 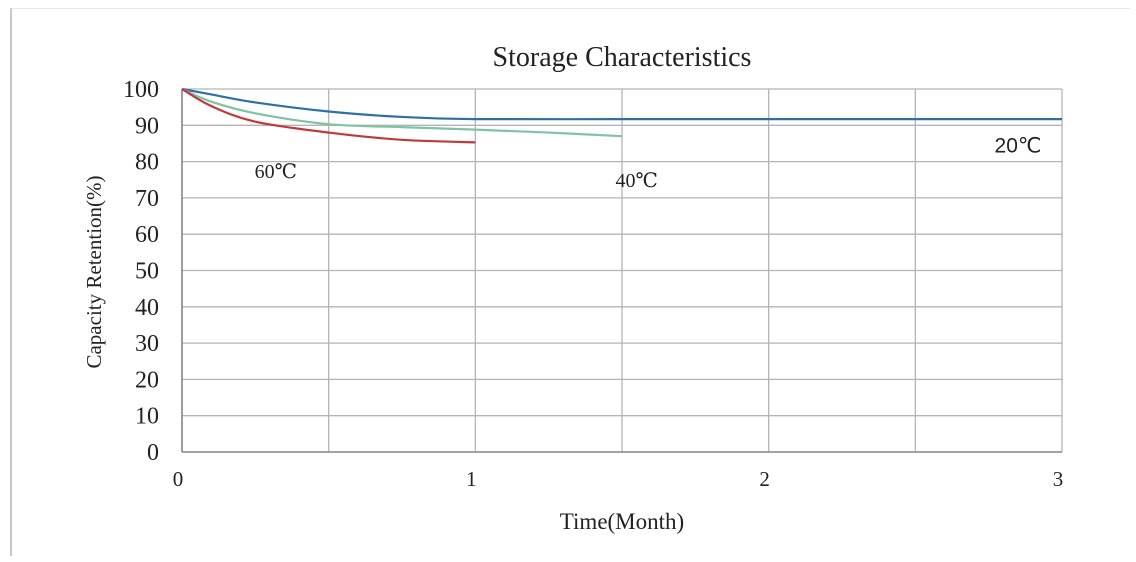 What do you see at coordinates (471, 479) in the screenshot?
I see `x-tick-label: 1` at bounding box center [471, 479].